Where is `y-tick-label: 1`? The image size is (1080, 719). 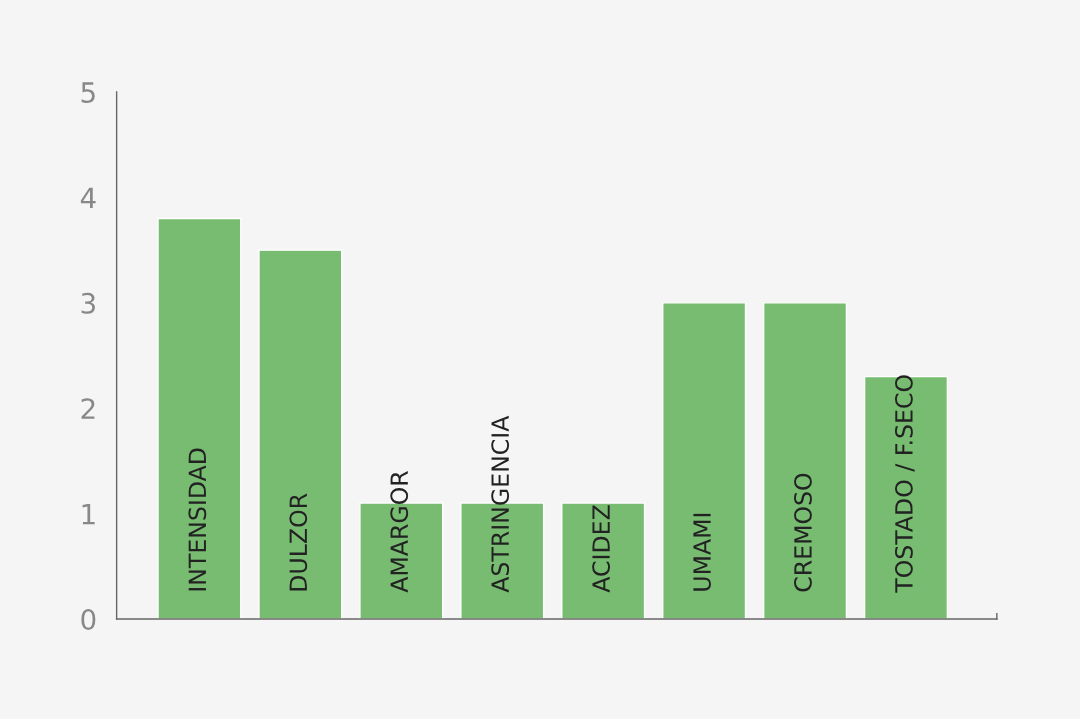 y-tick-label: 1 is located at coordinates (88, 514).